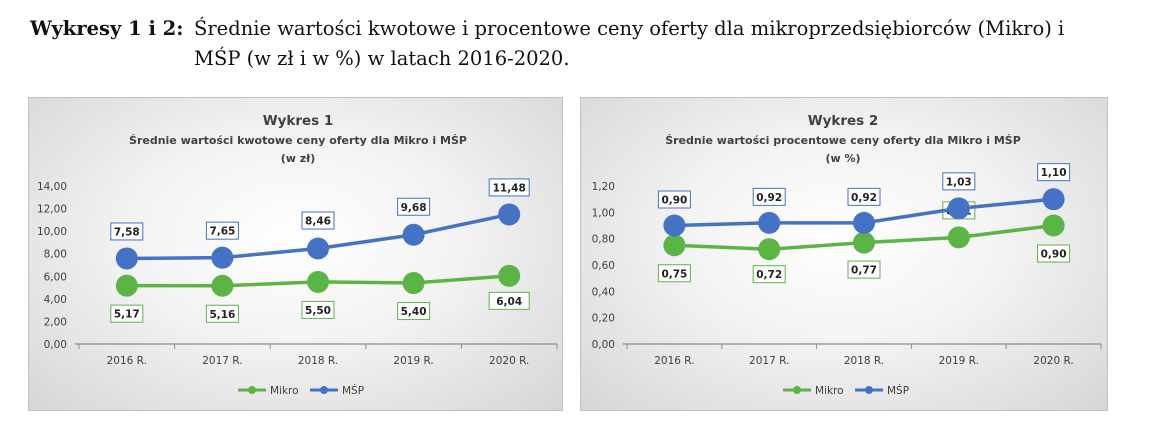 The width and height of the screenshot is (1151, 426). What do you see at coordinates (55, 300) in the screenshot?
I see `y-tick-label: 4,00` at bounding box center [55, 300].